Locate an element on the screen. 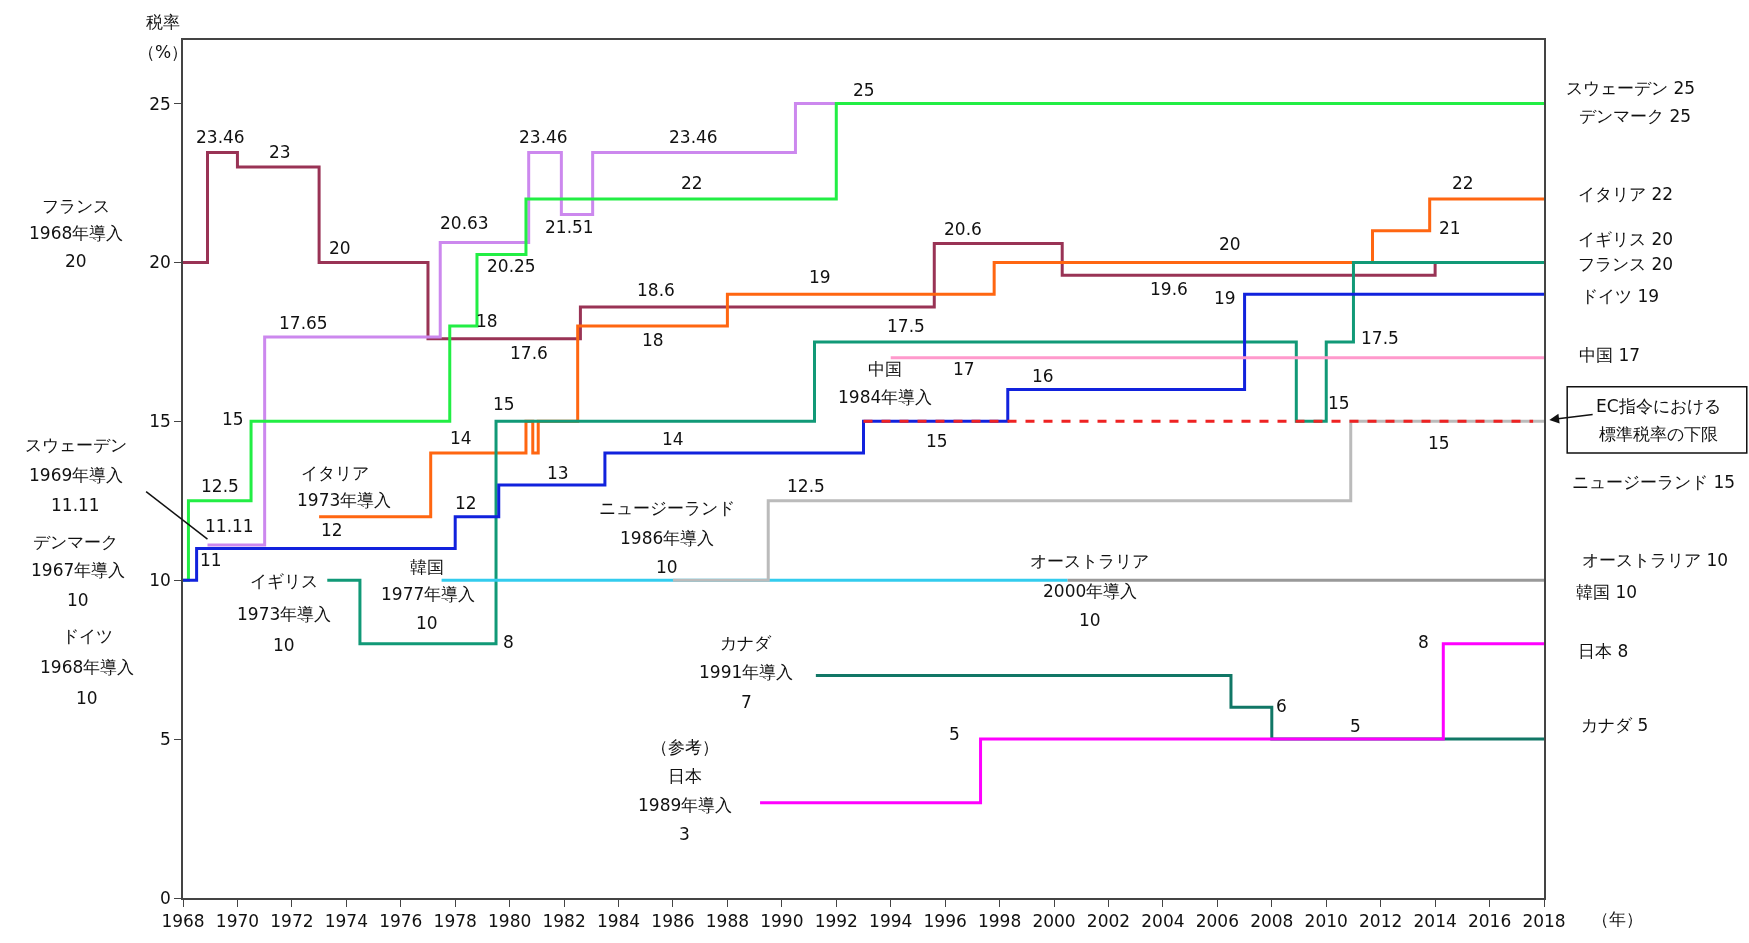 The image size is (1749, 943). annotation: 7 is located at coordinates (746, 702).